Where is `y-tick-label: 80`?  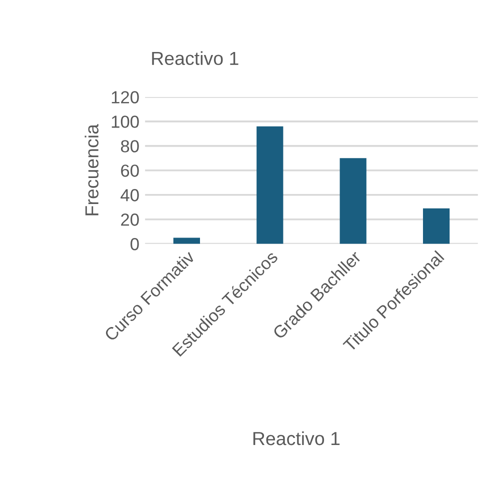 y-tick-label: 80 is located at coordinates (129, 146).